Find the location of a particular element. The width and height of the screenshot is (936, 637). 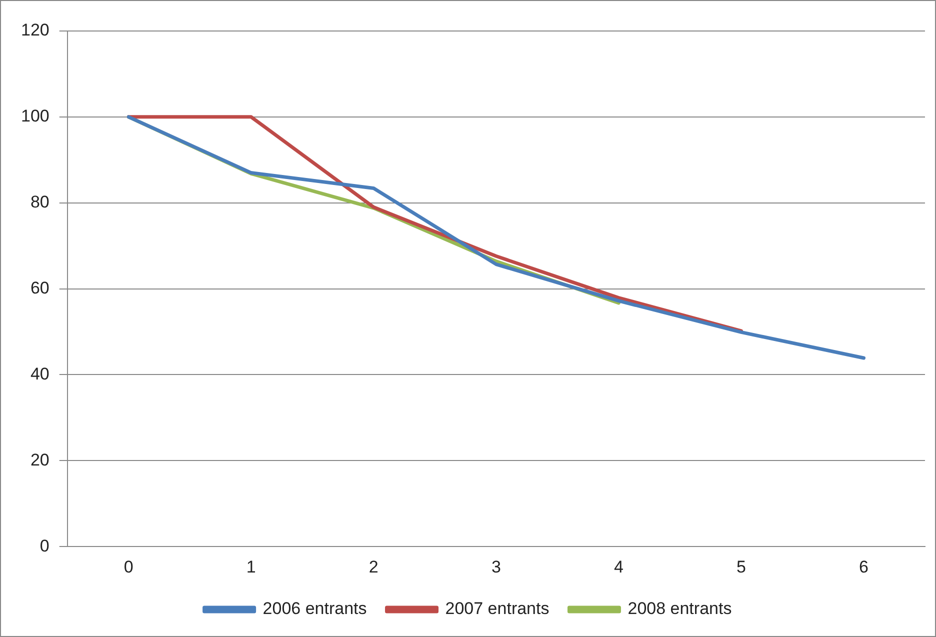

x-tick-label: 6 is located at coordinates (863, 566).